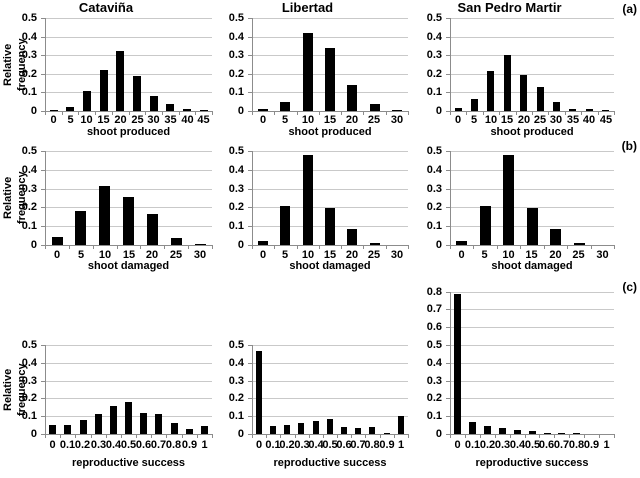 The height and width of the screenshot is (478, 640). What do you see at coordinates (236, 151) in the screenshot?
I see `y-tick-label: 0.5` at bounding box center [236, 151].